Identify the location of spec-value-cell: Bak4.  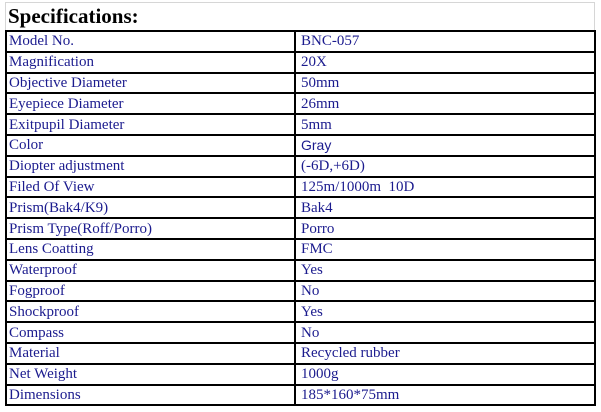
(445, 208).